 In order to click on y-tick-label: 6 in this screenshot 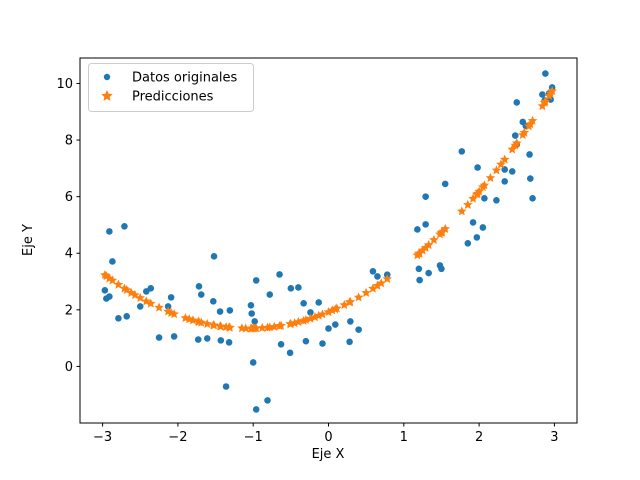, I will do `click(69, 197)`.